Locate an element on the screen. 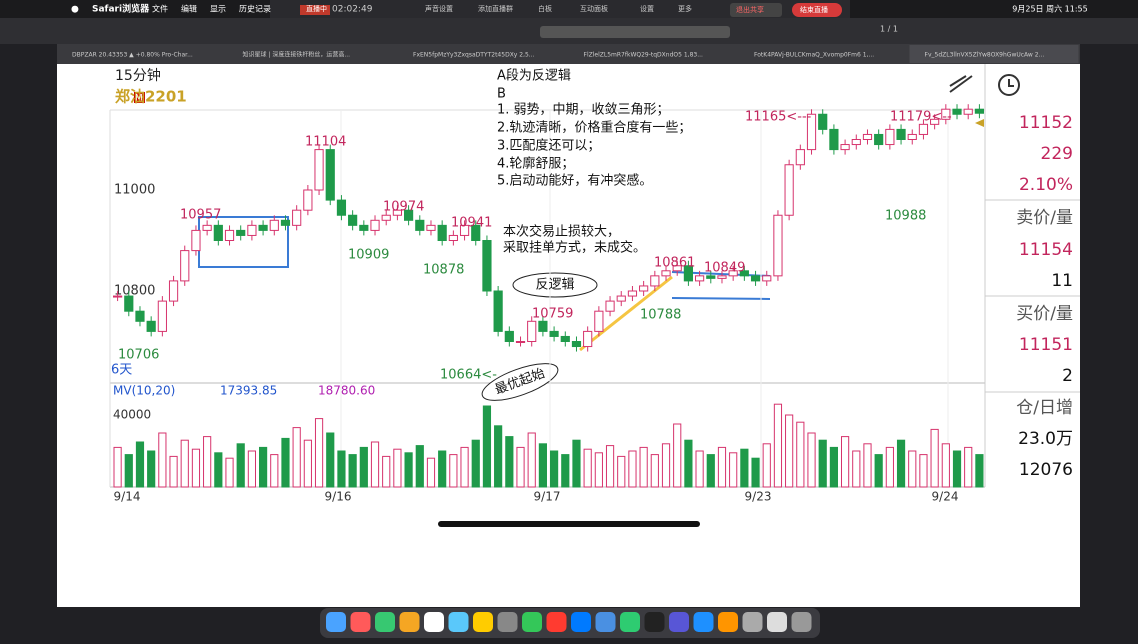 Image resolution: width=1138 pixels, height=644 pixels. end-button is located at coordinates (817, 10).